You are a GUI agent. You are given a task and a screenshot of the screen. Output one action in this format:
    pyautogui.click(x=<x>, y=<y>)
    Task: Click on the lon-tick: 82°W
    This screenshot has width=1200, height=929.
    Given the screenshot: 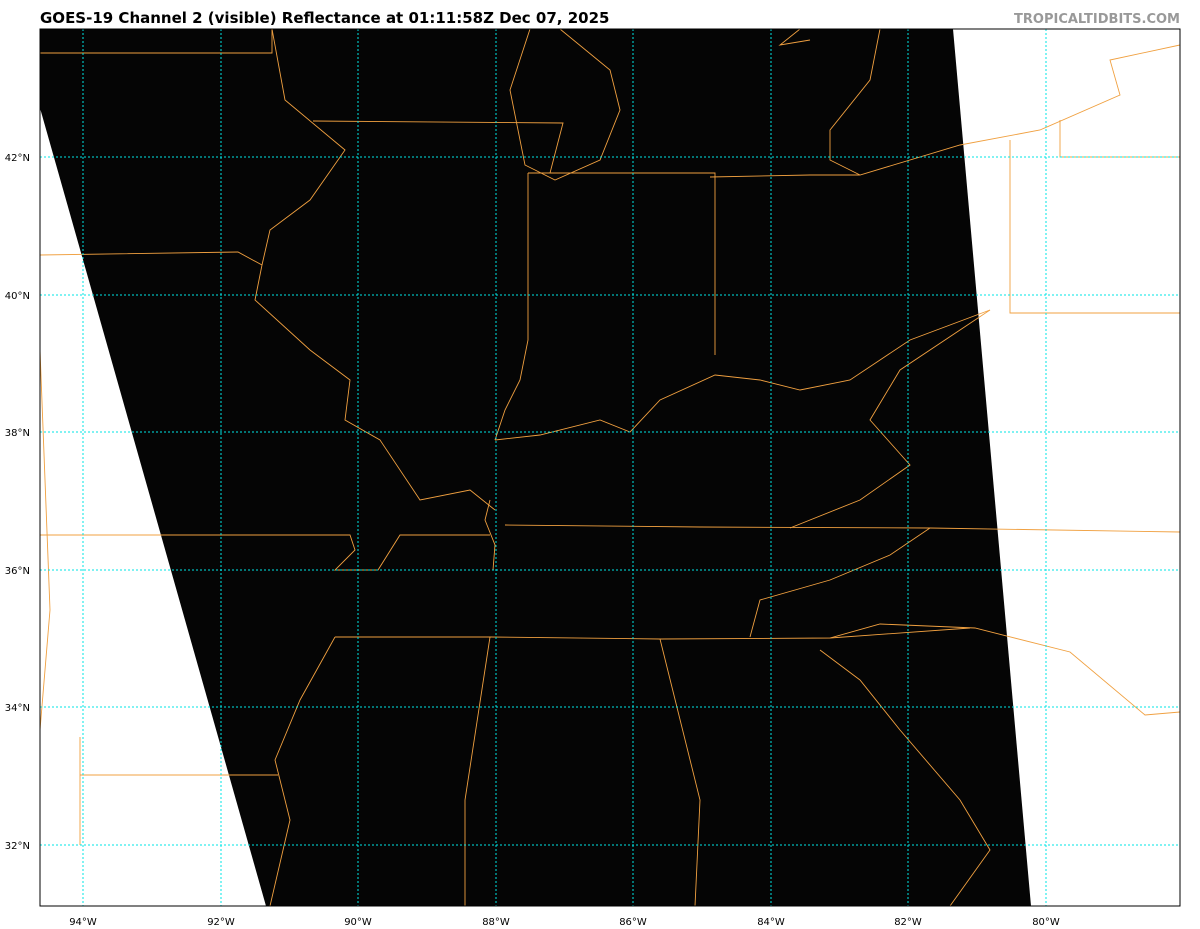 What is the action you would take?
    pyautogui.click(x=908, y=922)
    